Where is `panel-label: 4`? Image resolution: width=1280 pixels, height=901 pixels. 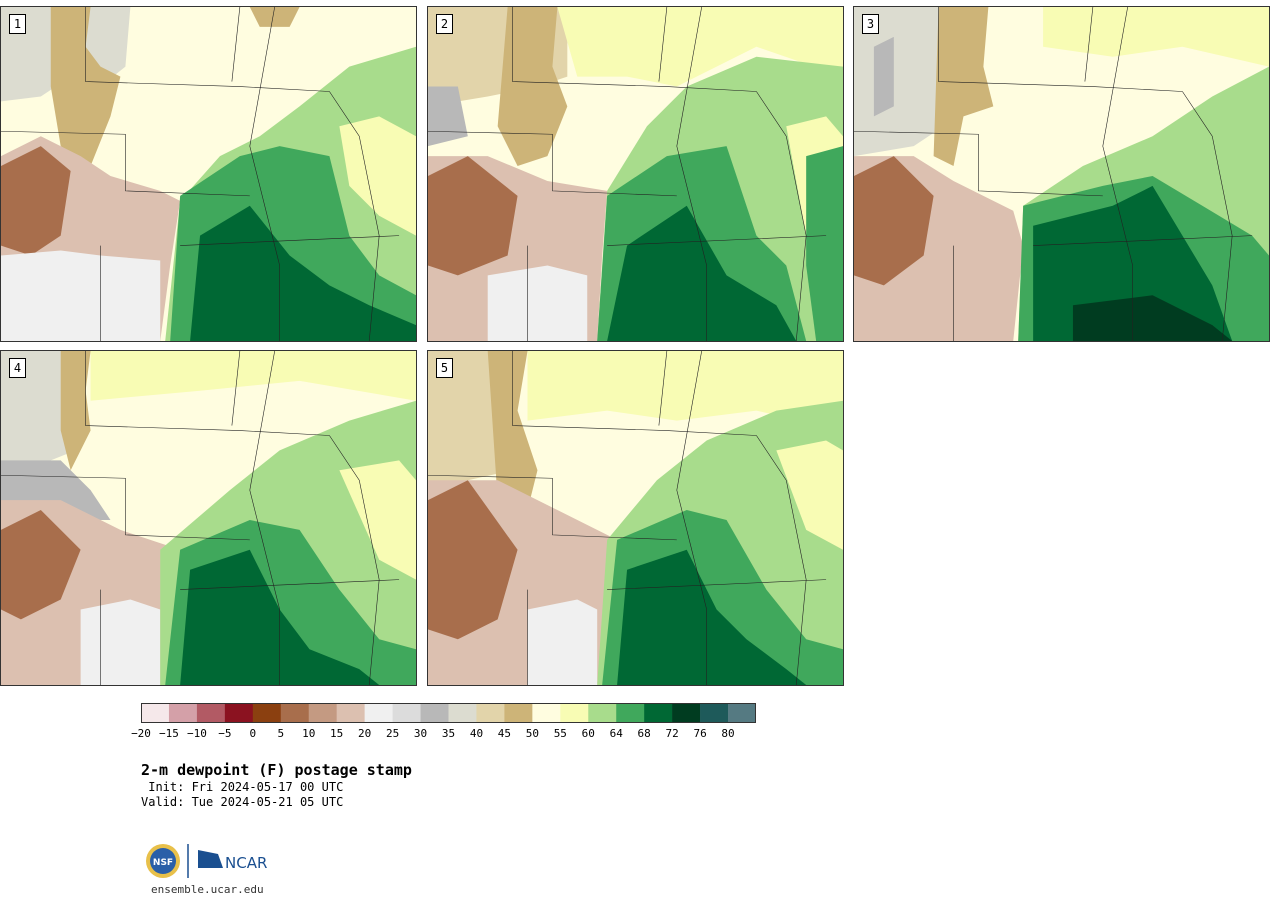 panel-label: 4 is located at coordinates (17, 368).